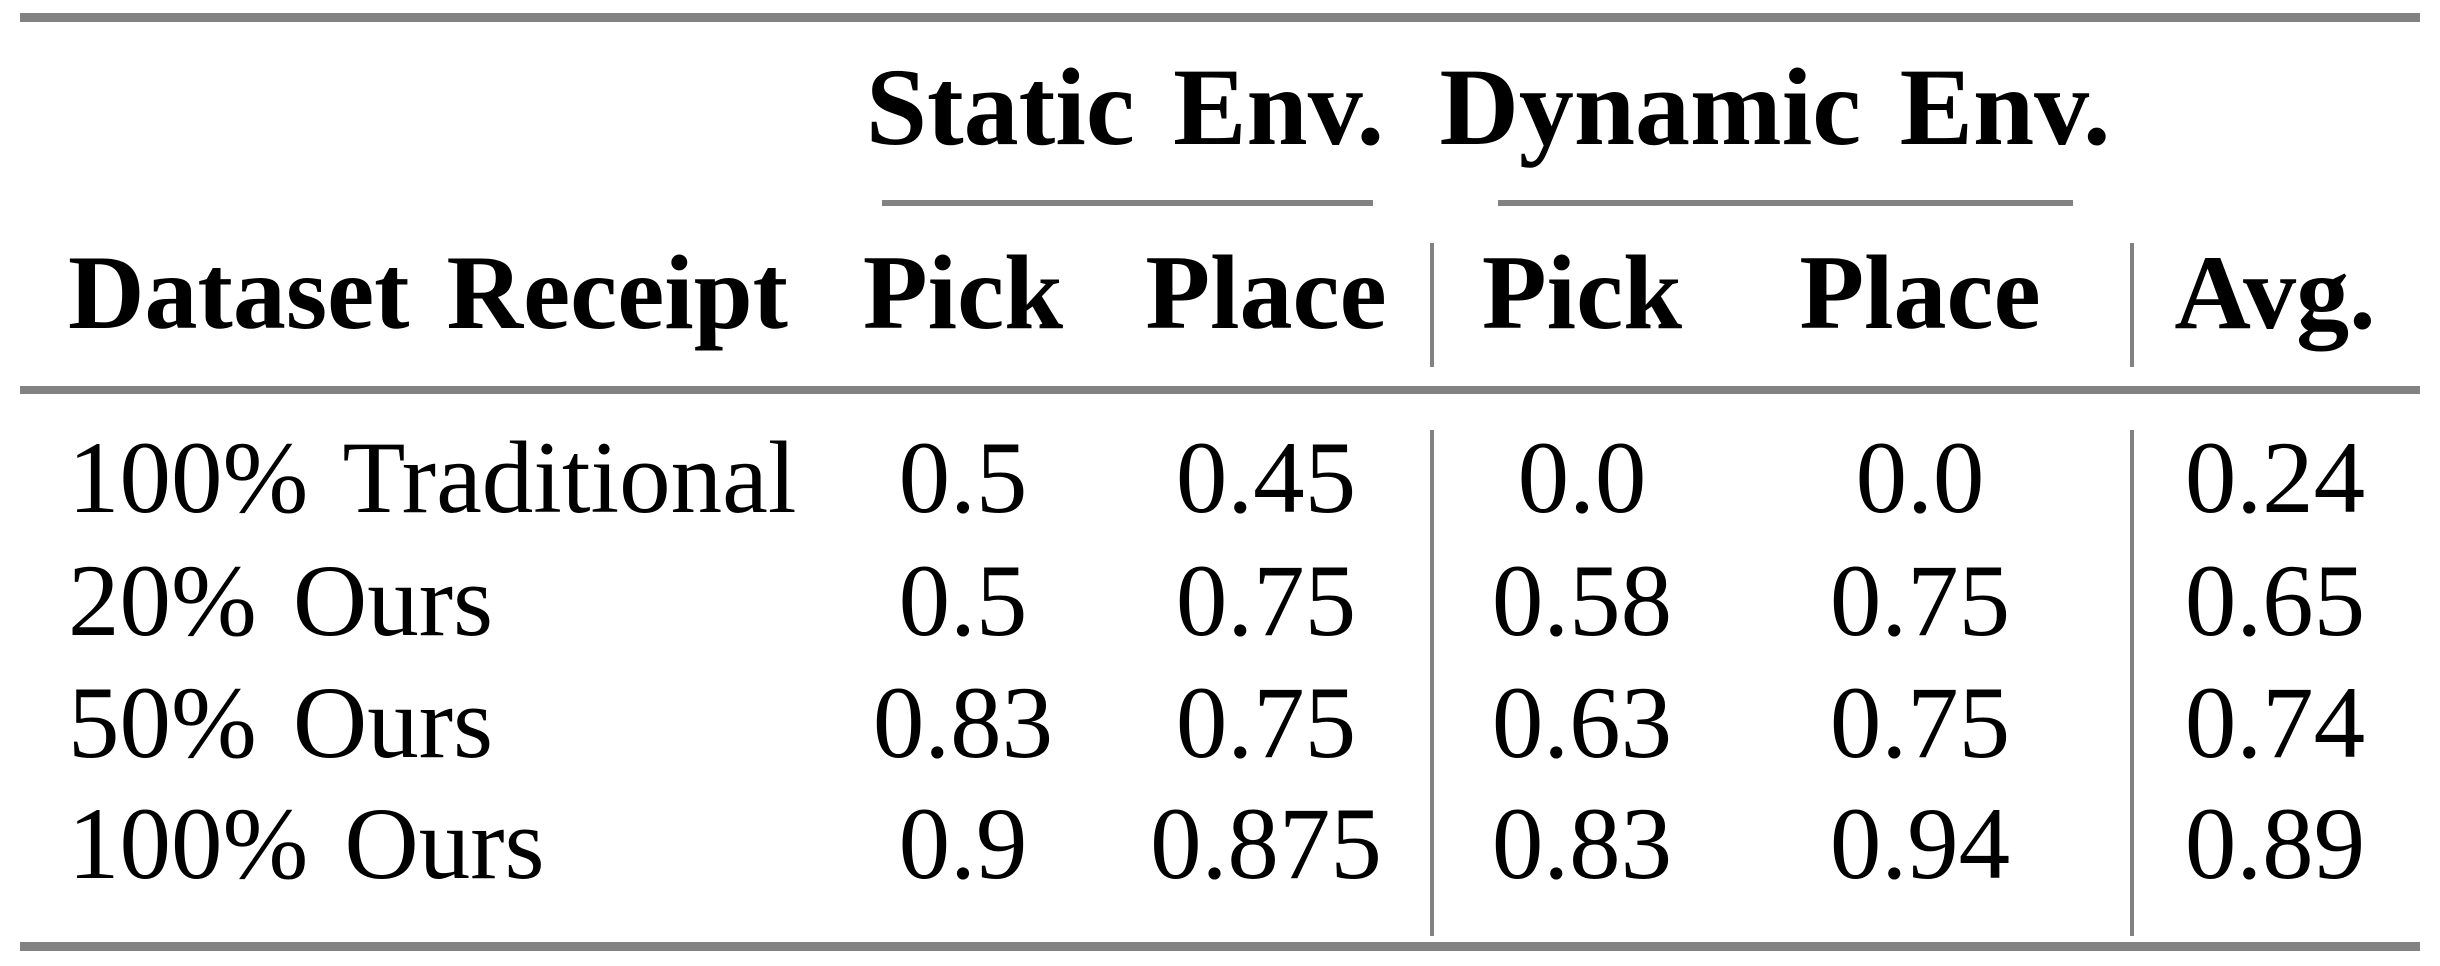 This screenshot has height=966, width=2440. What do you see at coordinates (2275, 478) in the screenshot?
I see `table-cell: 0.24` at bounding box center [2275, 478].